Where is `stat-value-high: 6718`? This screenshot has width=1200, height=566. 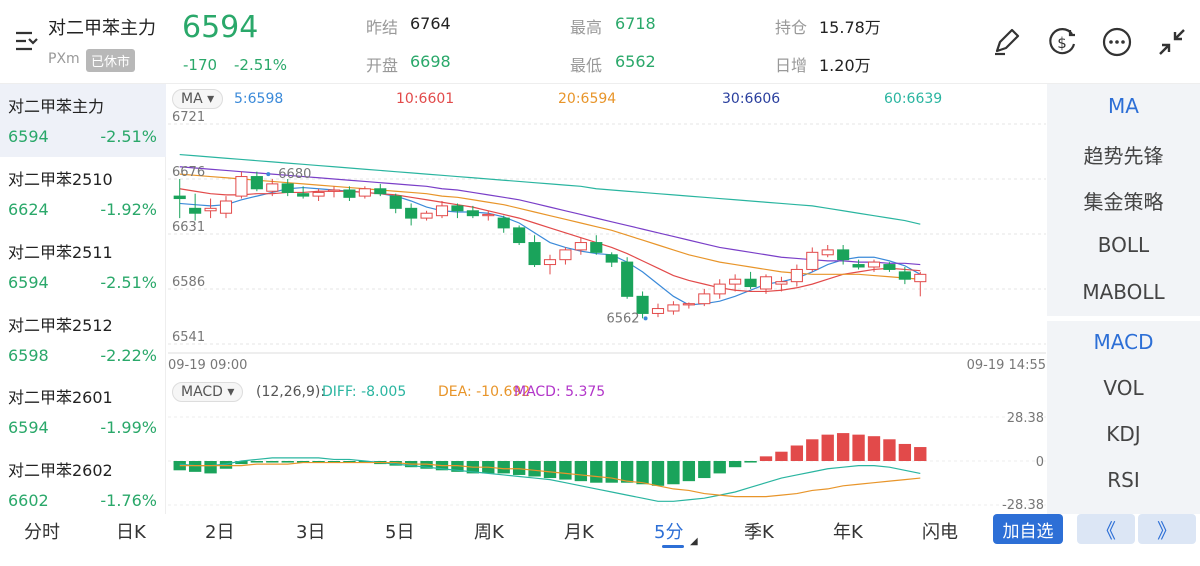 stat-value-high: 6718 is located at coordinates (635, 23).